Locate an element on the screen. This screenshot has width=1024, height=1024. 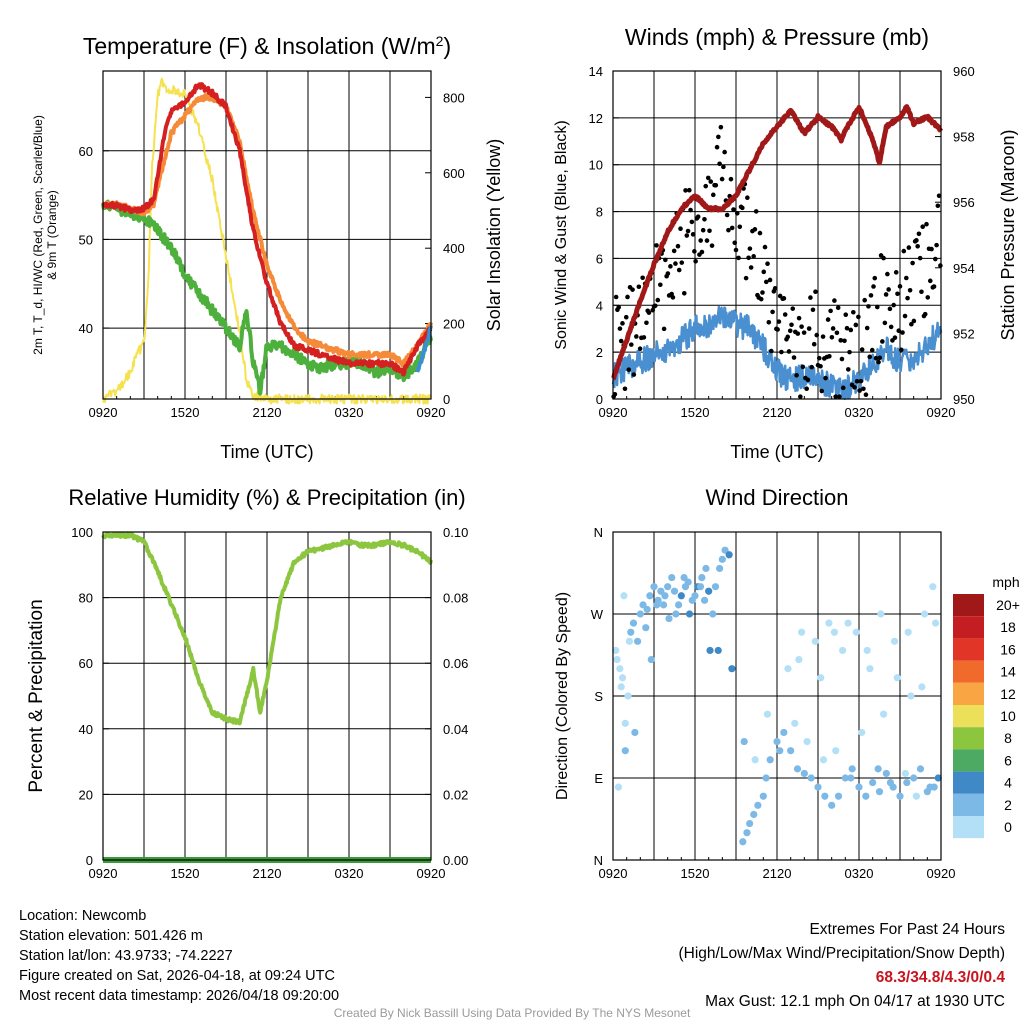
wind-y2-tick-label: 956 is located at coordinates (964, 202).